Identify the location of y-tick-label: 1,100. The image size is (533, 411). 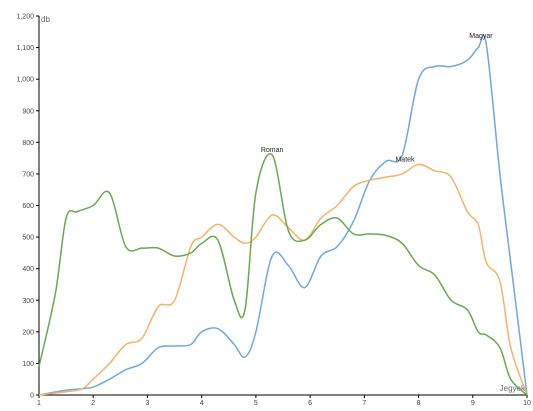
(25, 48).